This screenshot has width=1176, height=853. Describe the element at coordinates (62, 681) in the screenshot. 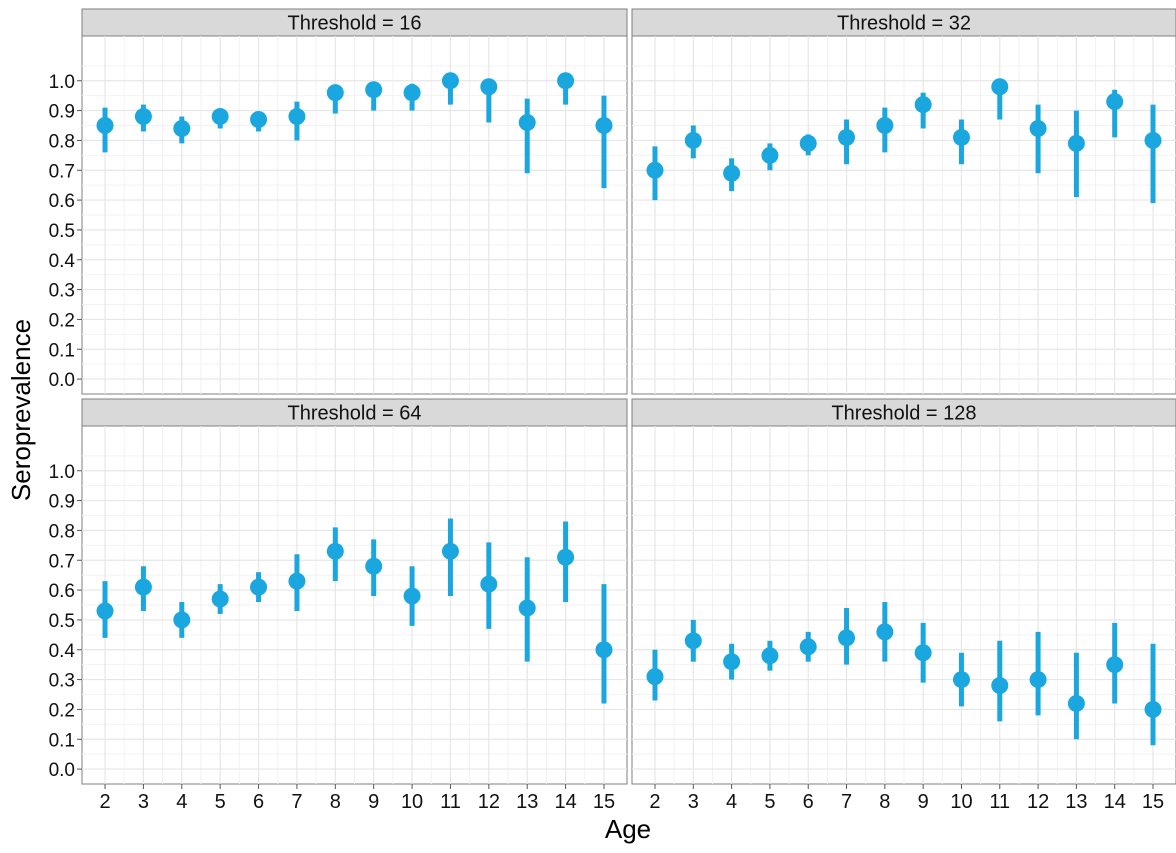

I see `y-tick-label: 0.3` at that location.